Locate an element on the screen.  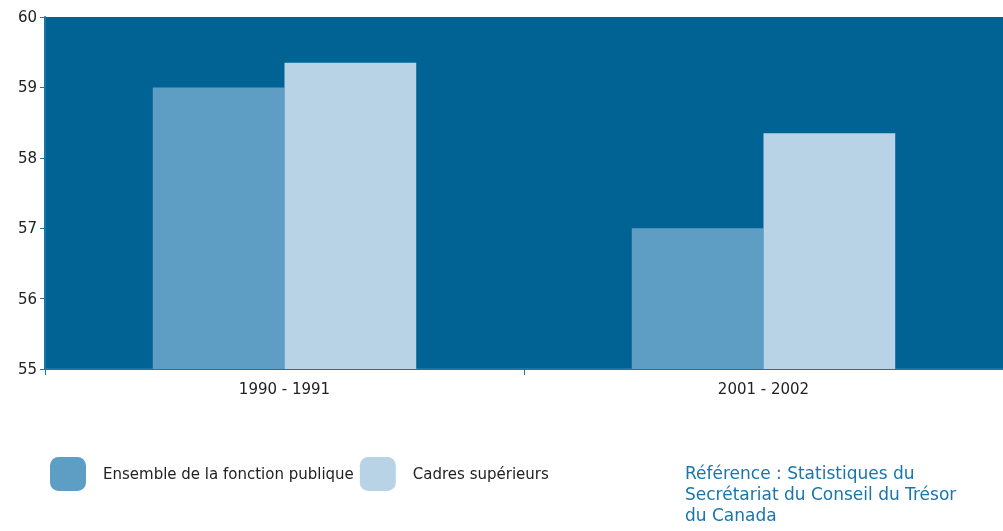
y-tick-label: 56 is located at coordinates (27, 298).